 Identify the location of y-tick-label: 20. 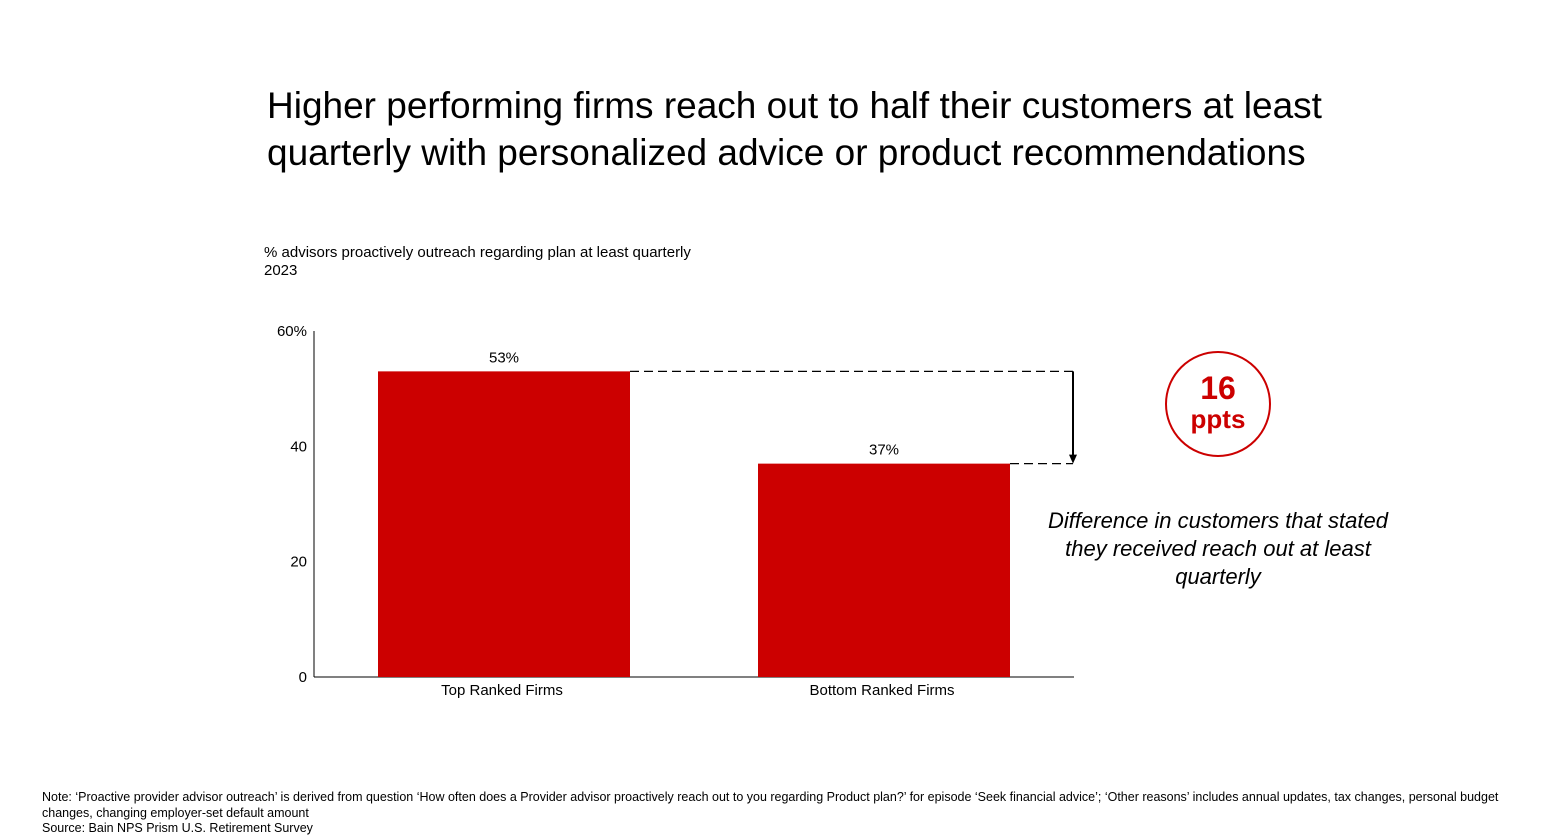
(298, 562).